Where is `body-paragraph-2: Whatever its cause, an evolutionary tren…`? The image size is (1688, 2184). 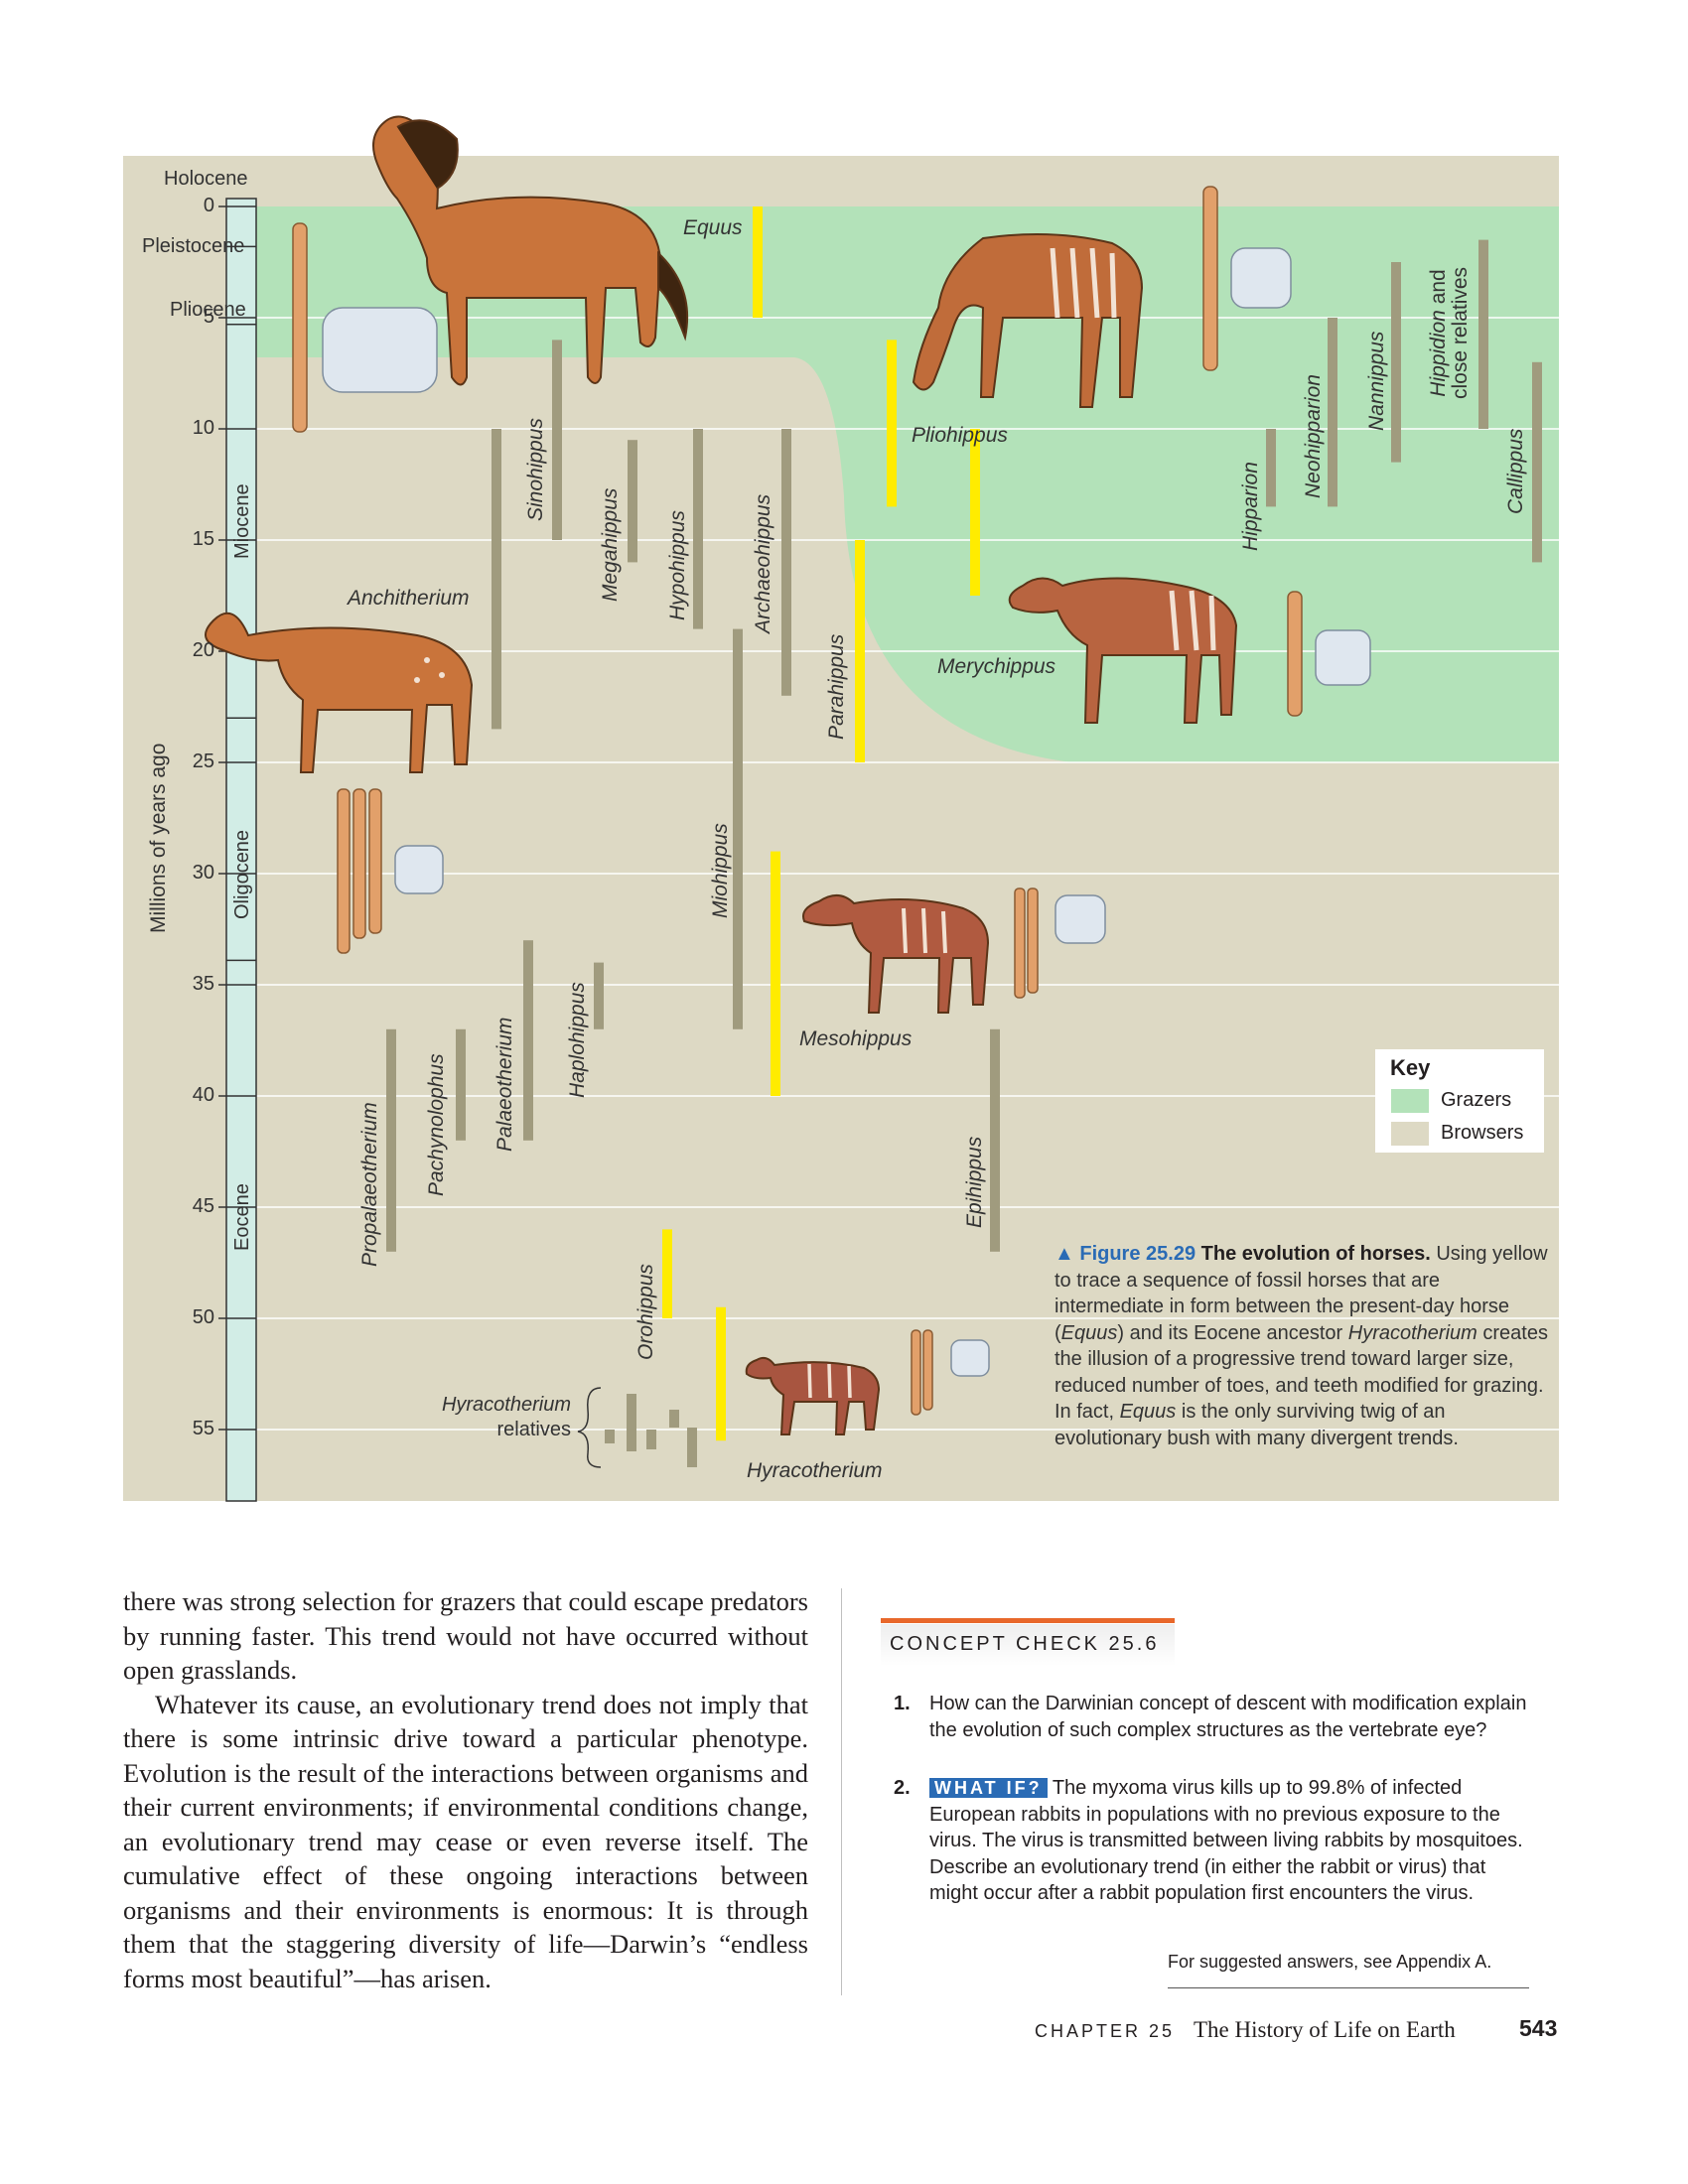
body-paragraph-2: Whatever its cause, an evolutionary tren… is located at coordinates (465, 1841).